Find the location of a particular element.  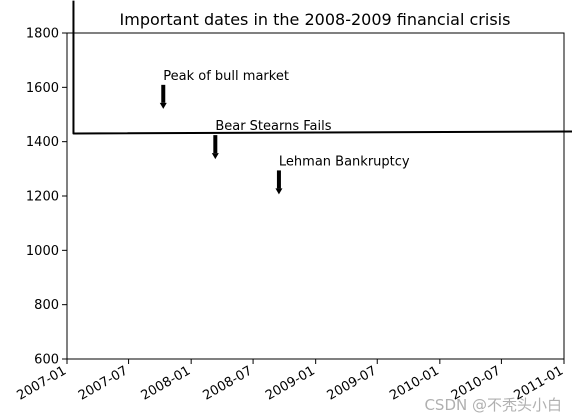

x-tick-label: 2009-01 is located at coordinates (290, 383).